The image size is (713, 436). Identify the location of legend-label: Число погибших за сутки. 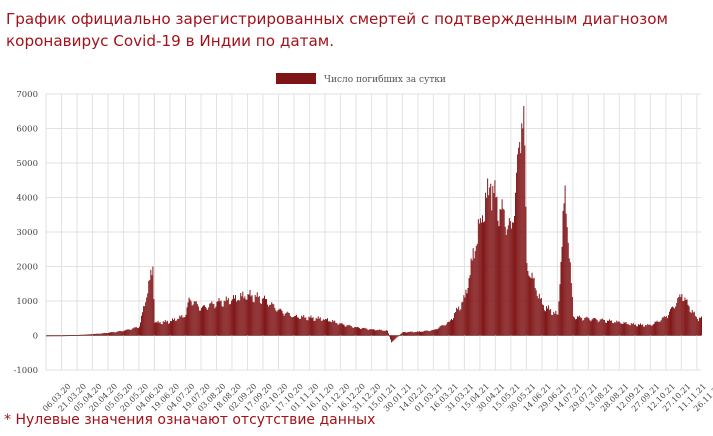
(385, 79).